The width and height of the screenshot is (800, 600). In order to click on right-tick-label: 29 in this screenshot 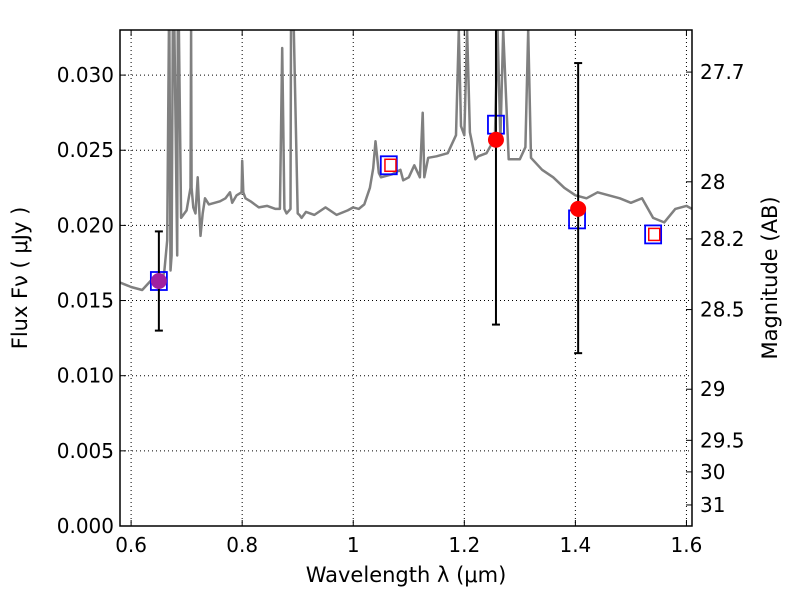, I will do `click(712, 389)`.